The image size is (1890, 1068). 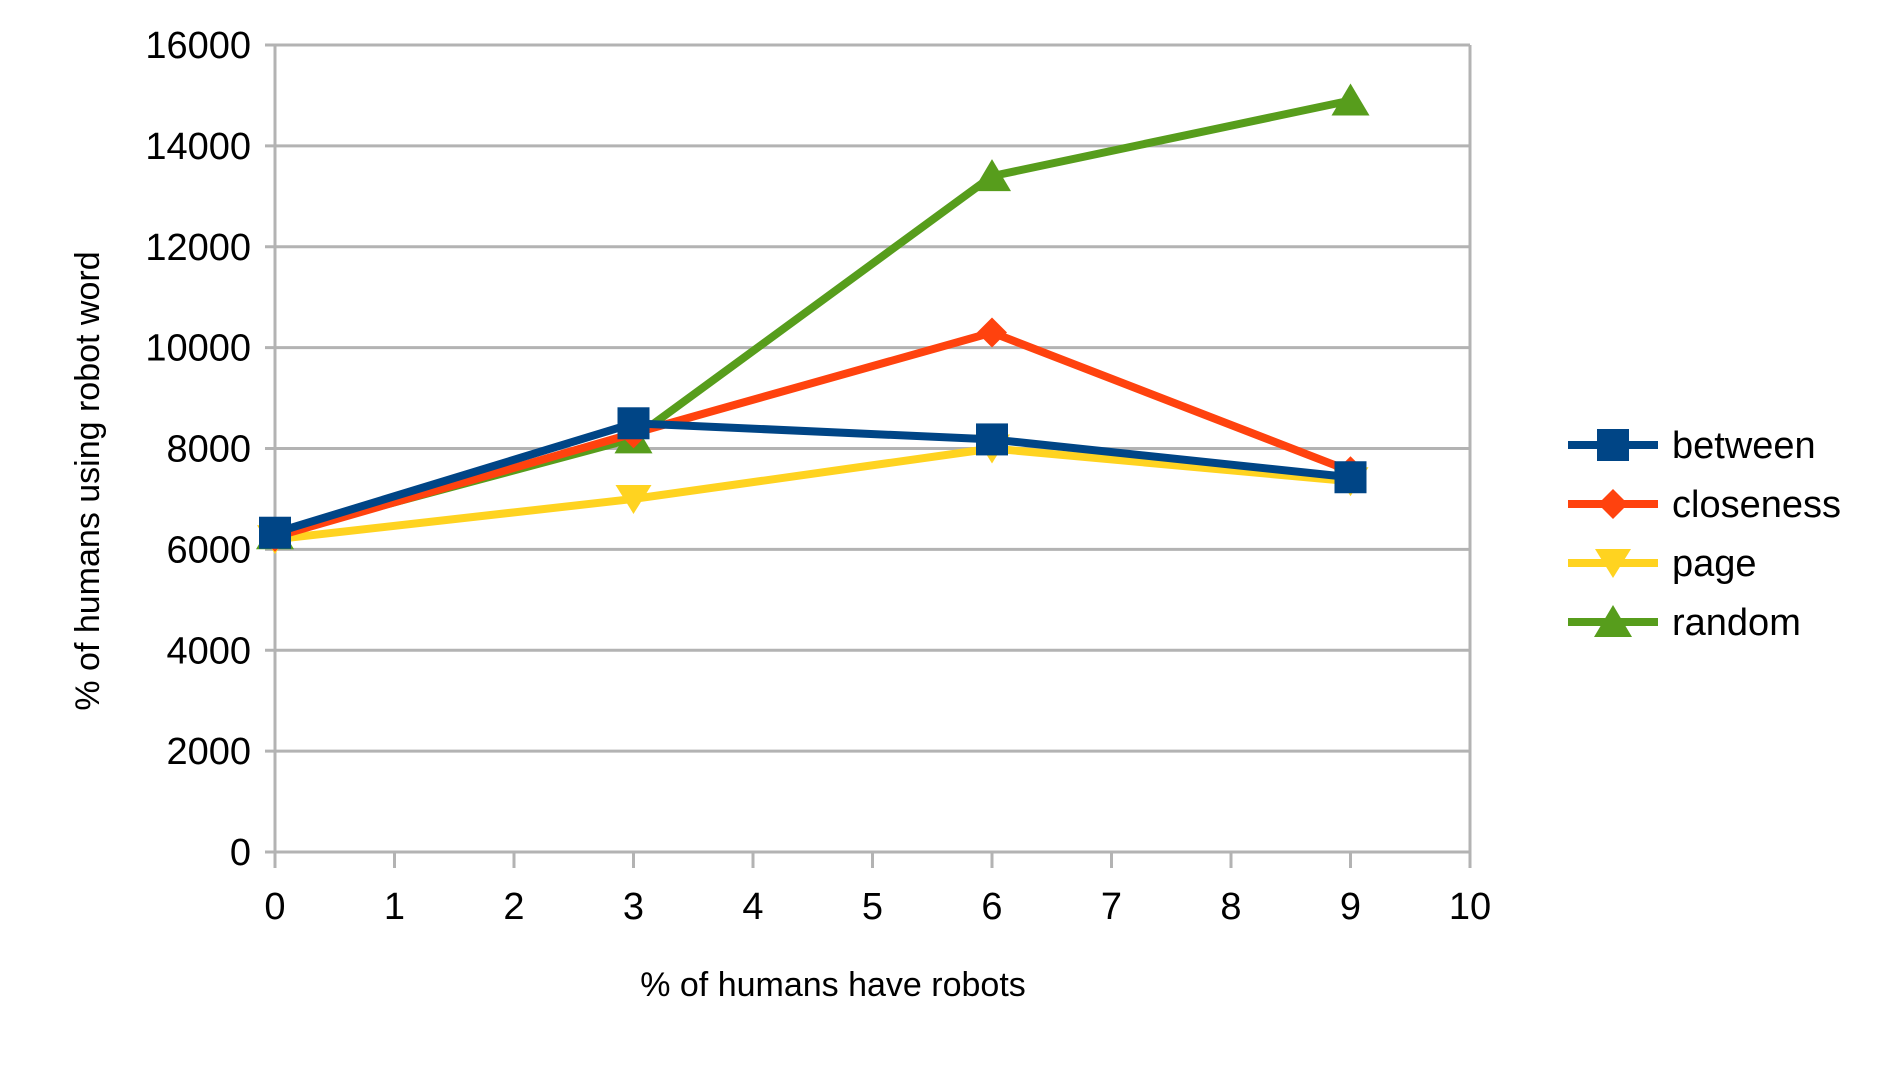 What do you see at coordinates (208, 550) in the screenshot?
I see `y-tick-label: 6000` at bounding box center [208, 550].